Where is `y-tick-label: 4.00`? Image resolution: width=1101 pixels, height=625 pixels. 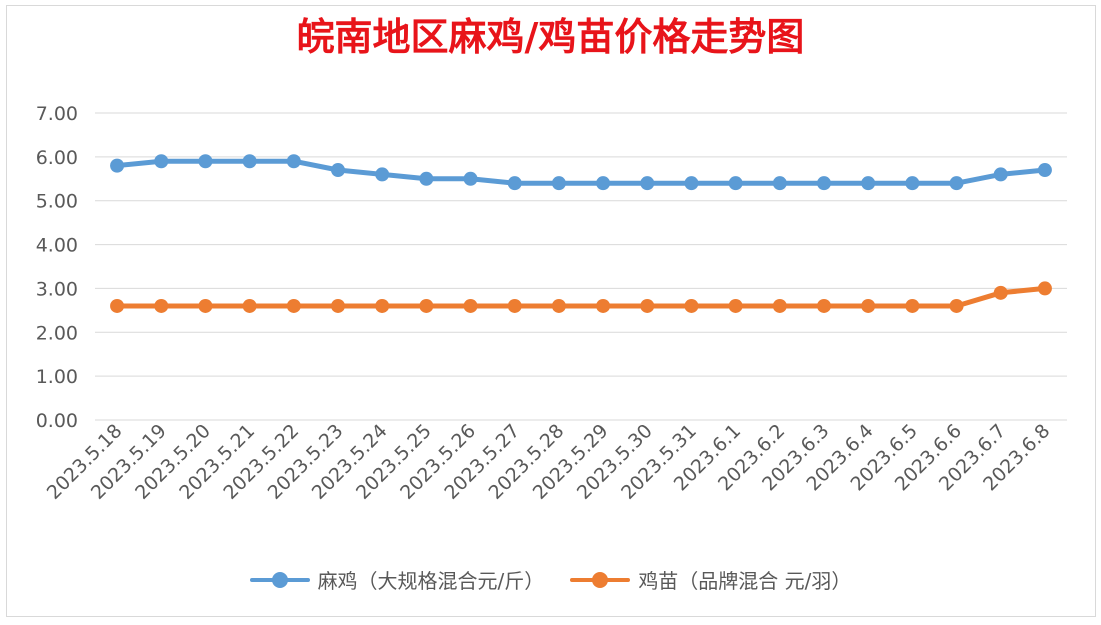 y-tick-label: 4.00 is located at coordinates (57, 246).